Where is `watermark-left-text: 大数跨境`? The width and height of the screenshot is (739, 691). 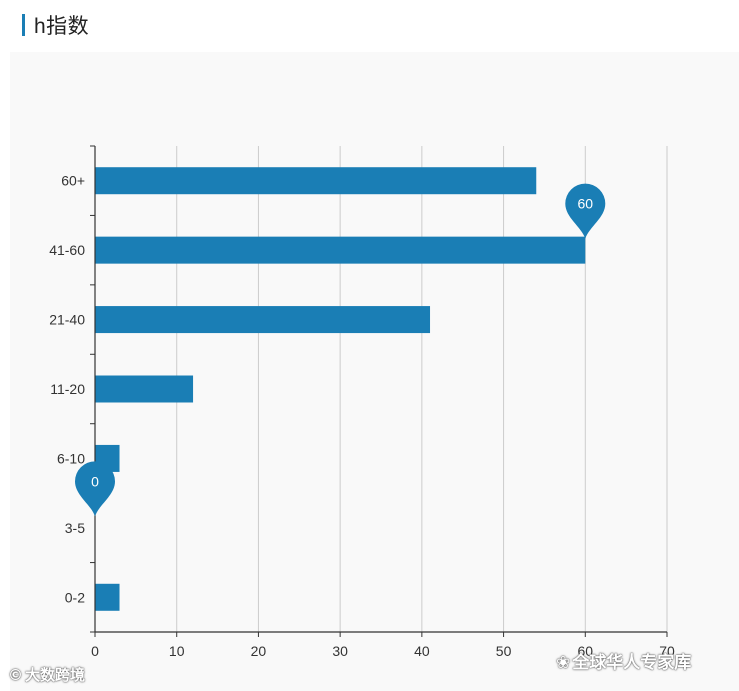
watermark-left-text: 大数跨境 is located at coordinates (55, 675).